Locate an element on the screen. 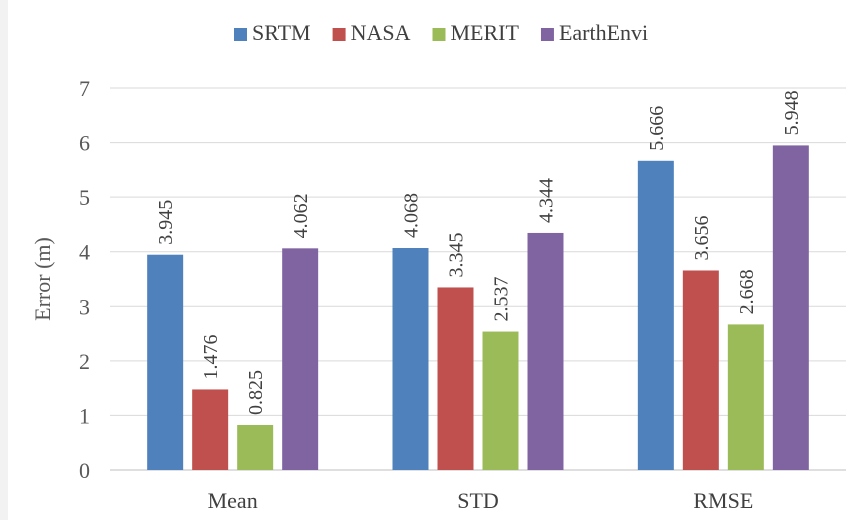 The image size is (862, 520). y-tick-label: 4 is located at coordinates (84, 252).